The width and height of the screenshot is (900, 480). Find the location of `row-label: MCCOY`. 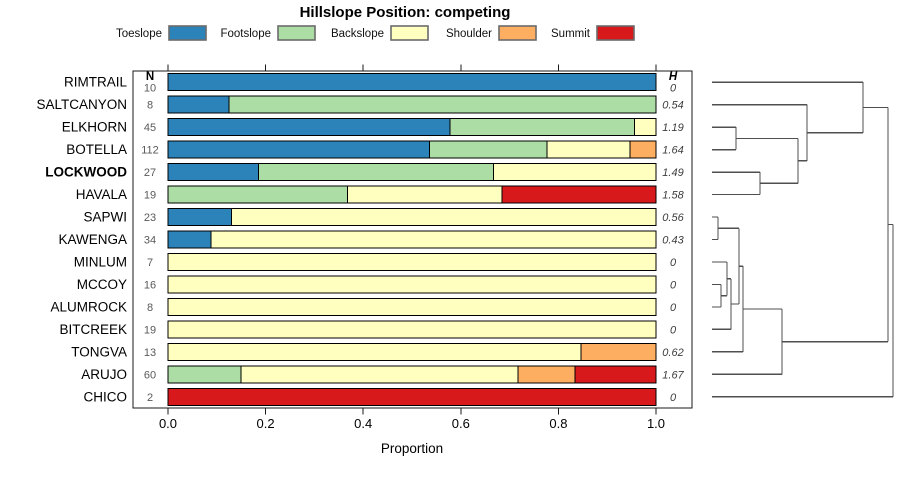

row-label: MCCOY is located at coordinates (102, 284).